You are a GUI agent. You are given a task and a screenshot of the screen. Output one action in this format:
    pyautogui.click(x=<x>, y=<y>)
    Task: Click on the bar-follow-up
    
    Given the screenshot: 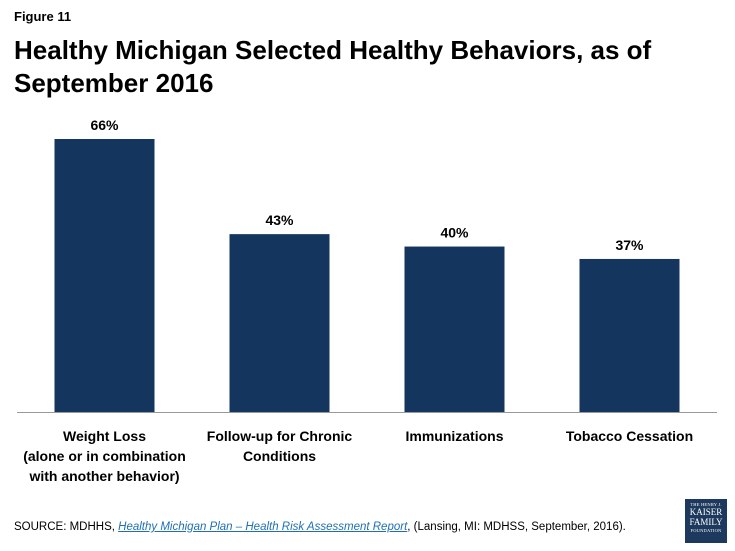 What is the action you would take?
    pyautogui.click(x=279, y=323)
    